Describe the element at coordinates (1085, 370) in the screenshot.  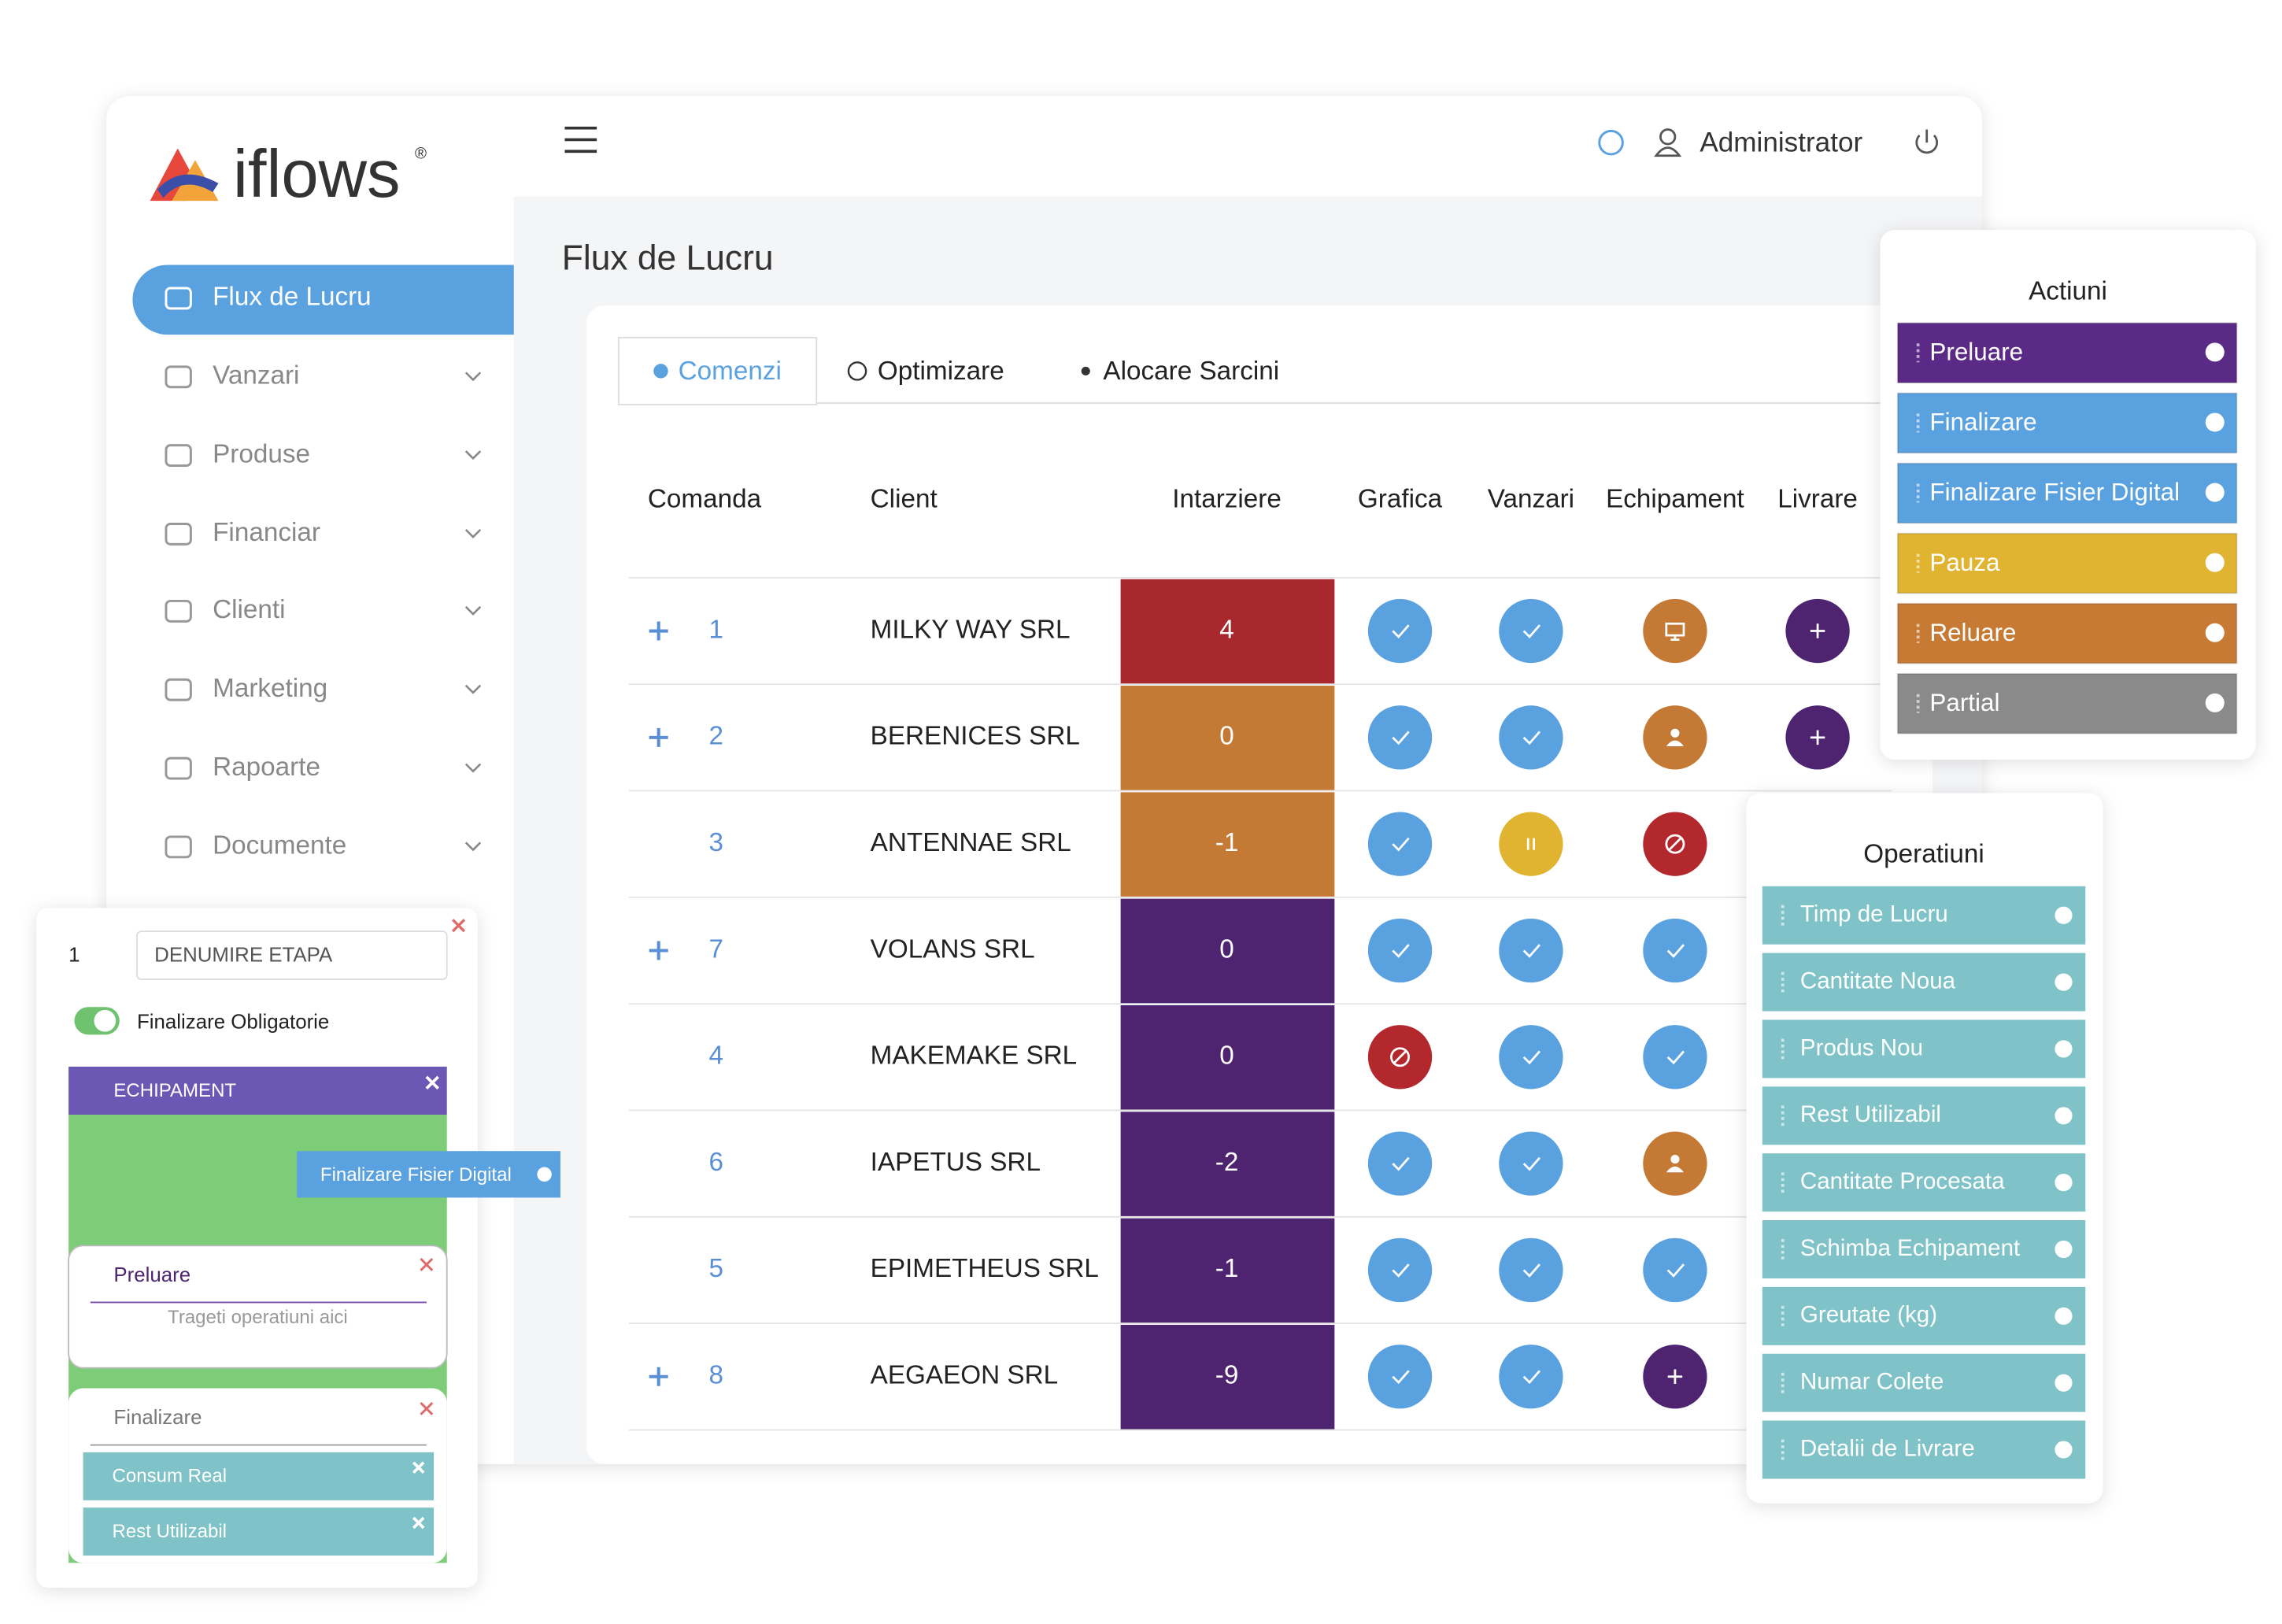
I see `tab-icon` at that location.